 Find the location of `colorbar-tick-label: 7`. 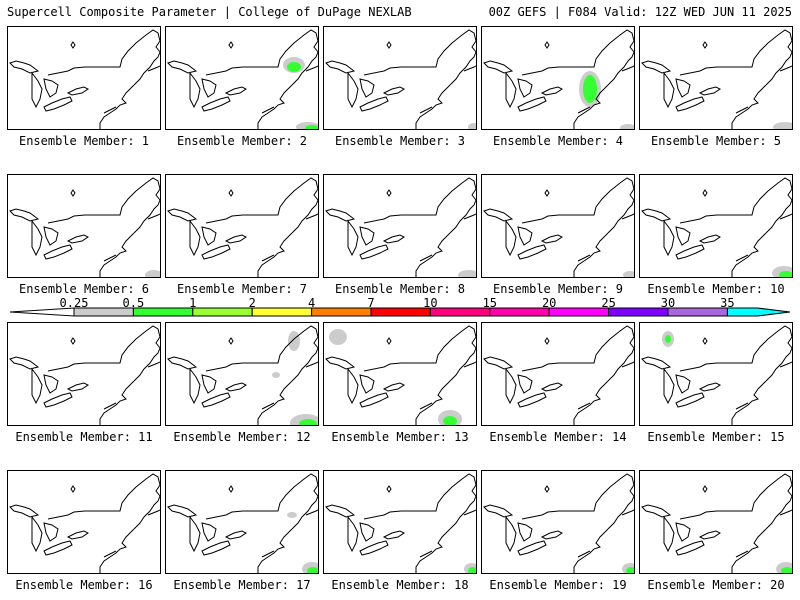

colorbar-tick-label: 7 is located at coordinates (371, 303).